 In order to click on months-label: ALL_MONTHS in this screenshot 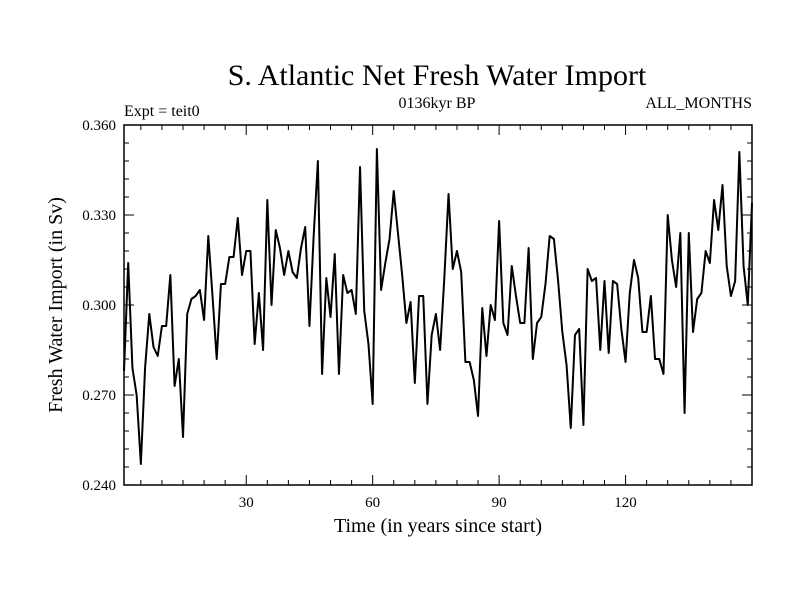, I will do `click(698, 103)`.